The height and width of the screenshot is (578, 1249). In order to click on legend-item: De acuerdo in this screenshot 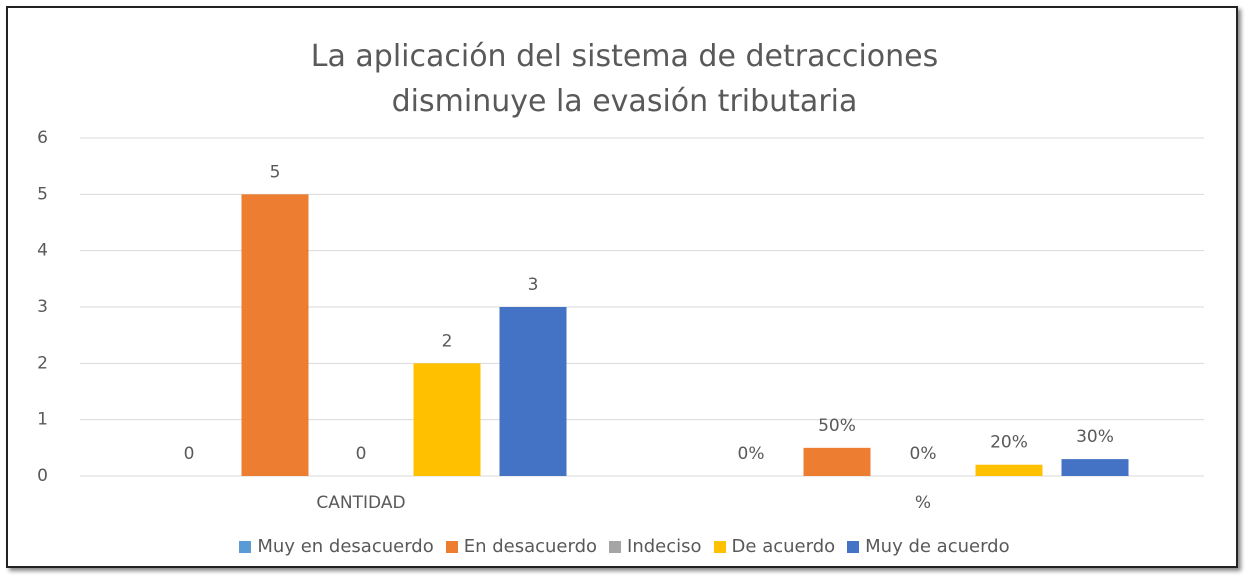, I will do `click(774, 546)`.